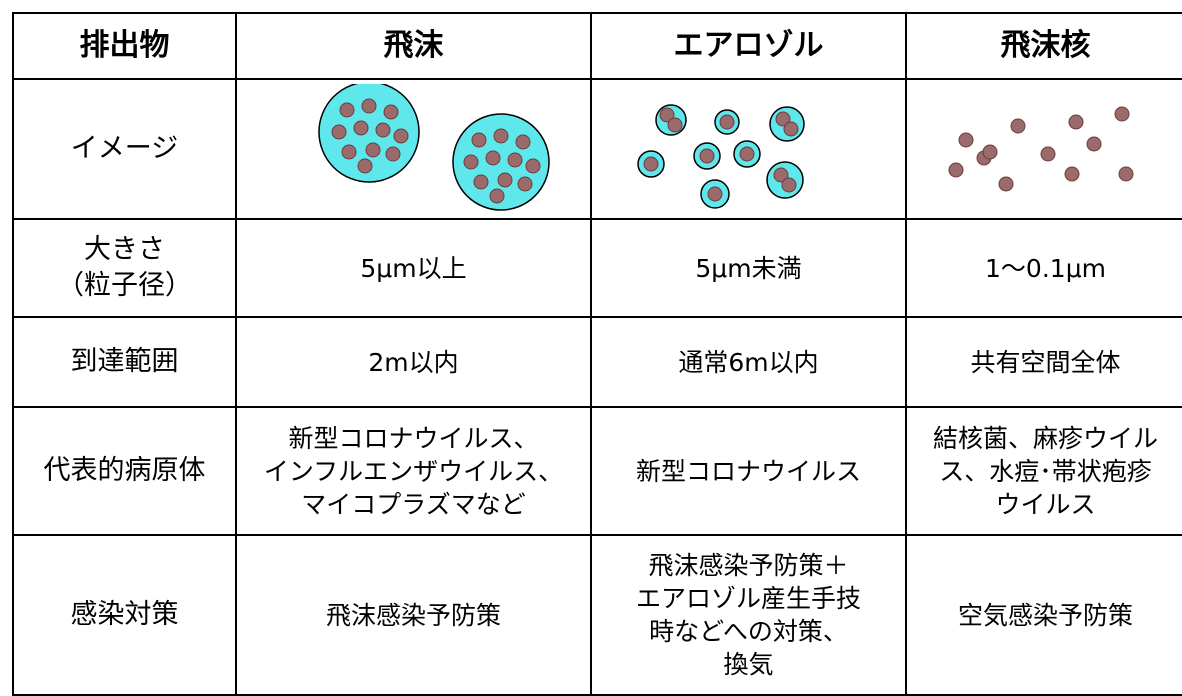 The width and height of the screenshot is (1182, 696). I want to click on text-line: 代表的病原体, so click(124, 471).